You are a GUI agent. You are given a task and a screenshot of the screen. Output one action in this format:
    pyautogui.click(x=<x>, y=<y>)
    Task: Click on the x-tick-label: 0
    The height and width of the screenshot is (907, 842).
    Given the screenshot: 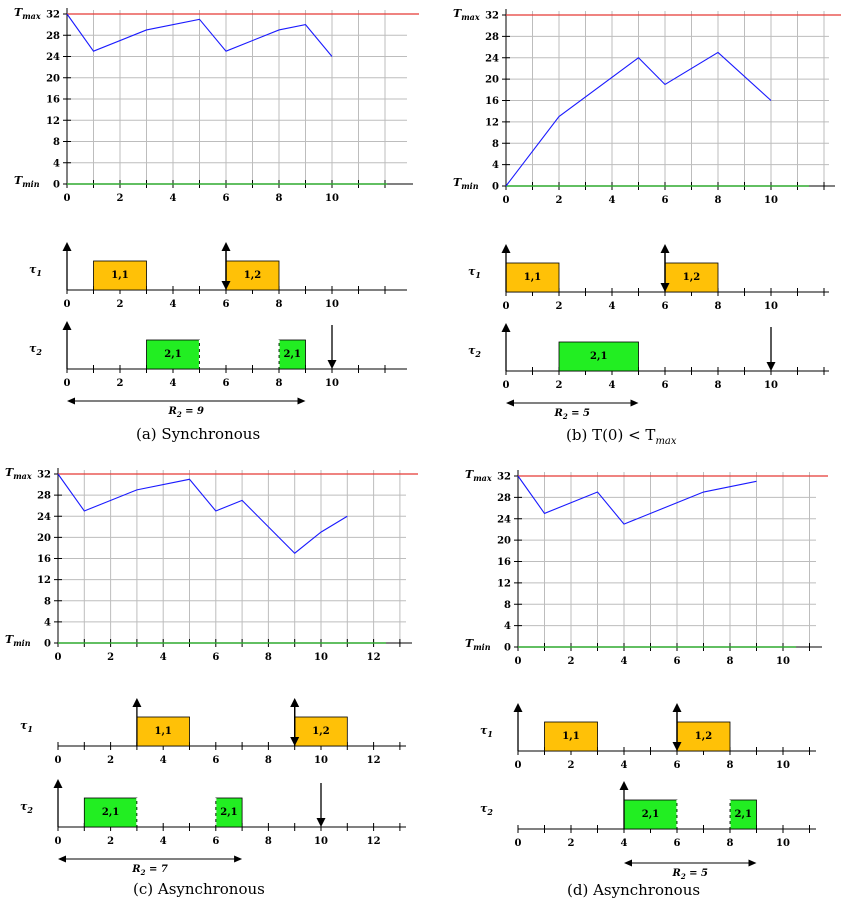 What is the action you would take?
    pyautogui.click(x=518, y=661)
    